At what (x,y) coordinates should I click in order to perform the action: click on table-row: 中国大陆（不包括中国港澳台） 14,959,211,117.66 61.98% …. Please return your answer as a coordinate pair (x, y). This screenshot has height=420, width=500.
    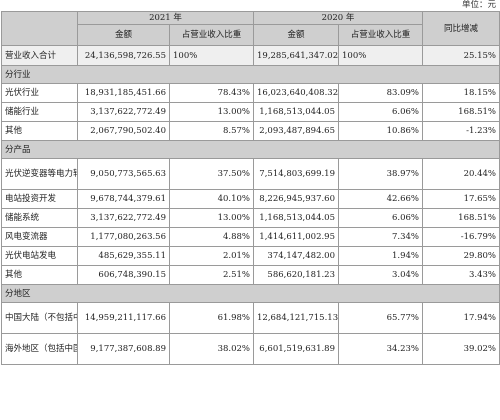
    Looking at the image, I should click on (250, 318).